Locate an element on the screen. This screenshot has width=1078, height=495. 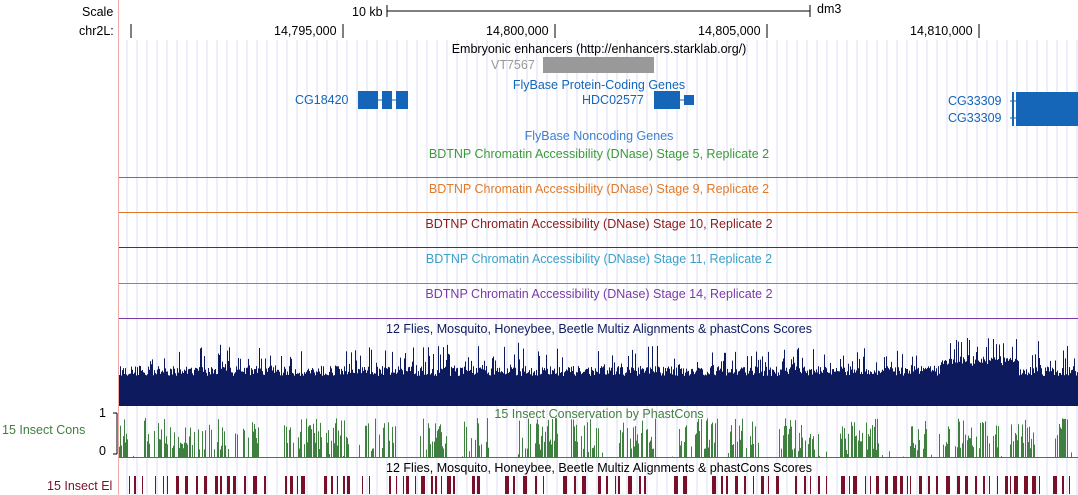
dnase-stage5-signal is located at coordinates (598, 177).